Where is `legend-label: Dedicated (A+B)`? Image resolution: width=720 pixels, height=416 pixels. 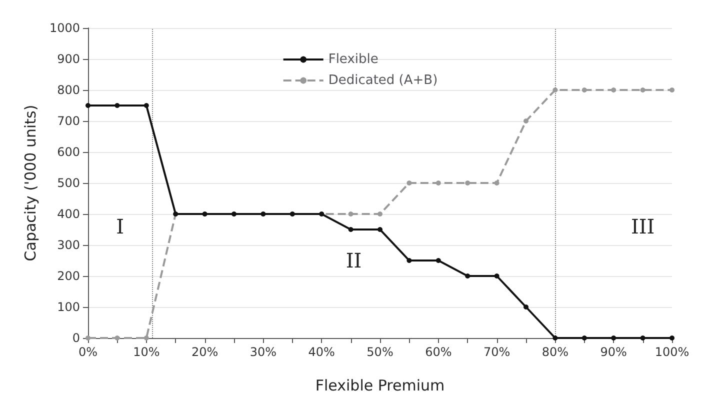
legend-label: Dedicated (A+B) is located at coordinates (383, 80).